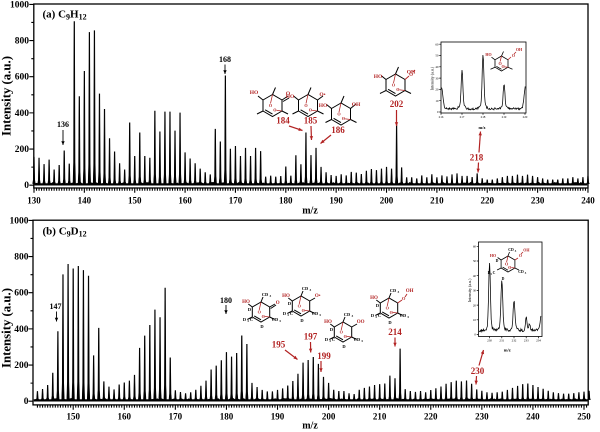  Describe the element at coordinates (437, 101) in the screenshot. I see `svg-text: 10` at that location.